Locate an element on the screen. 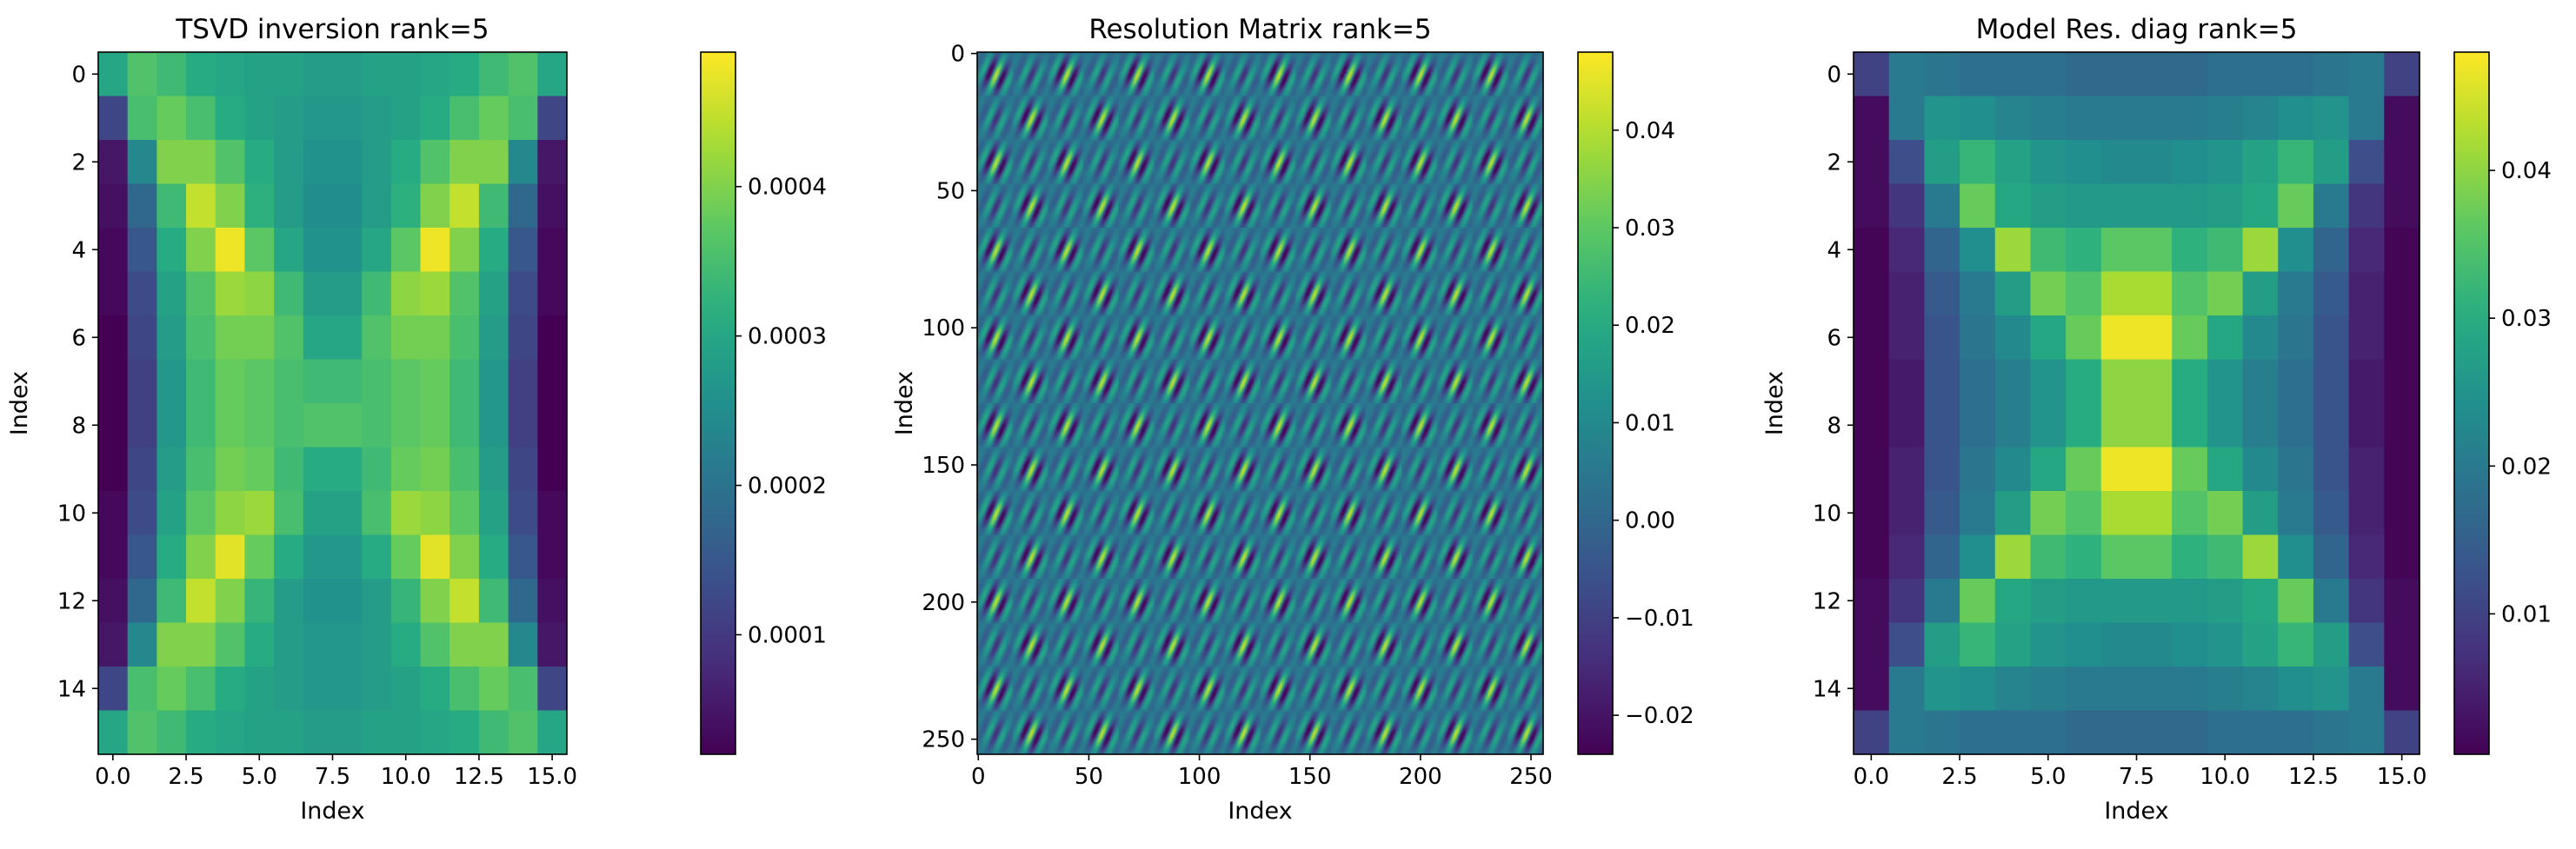  y-tick-label: 2 is located at coordinates (78, 162).